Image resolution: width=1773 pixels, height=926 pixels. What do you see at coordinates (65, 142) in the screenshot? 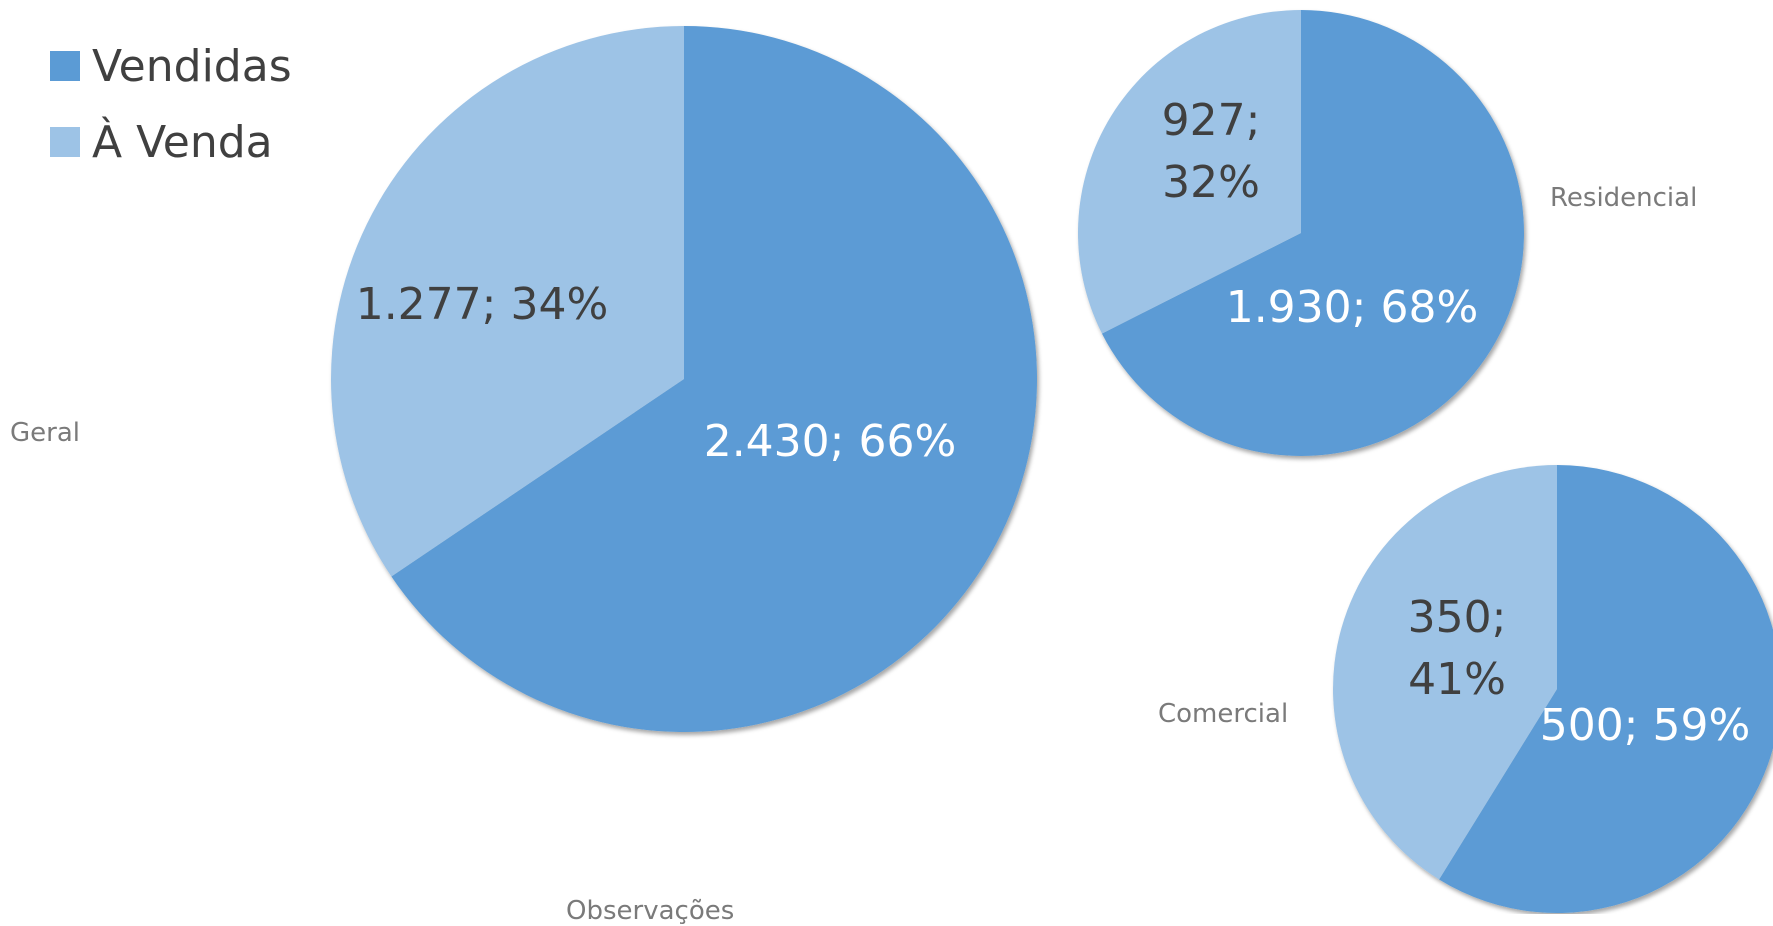
I see `legend-swatch-a-venda` at bounding box center [65, 142].